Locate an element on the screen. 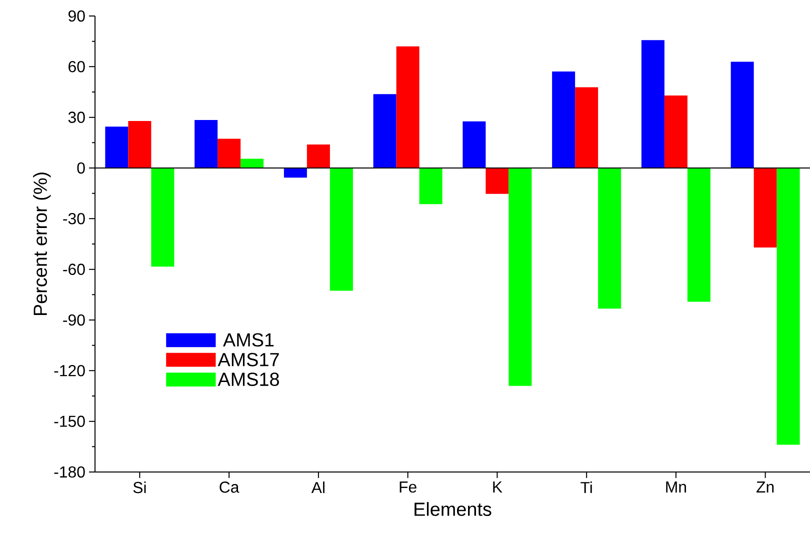 The image size is (810, 548). y-tick-label: -90 is located at coordinates (74, 320).